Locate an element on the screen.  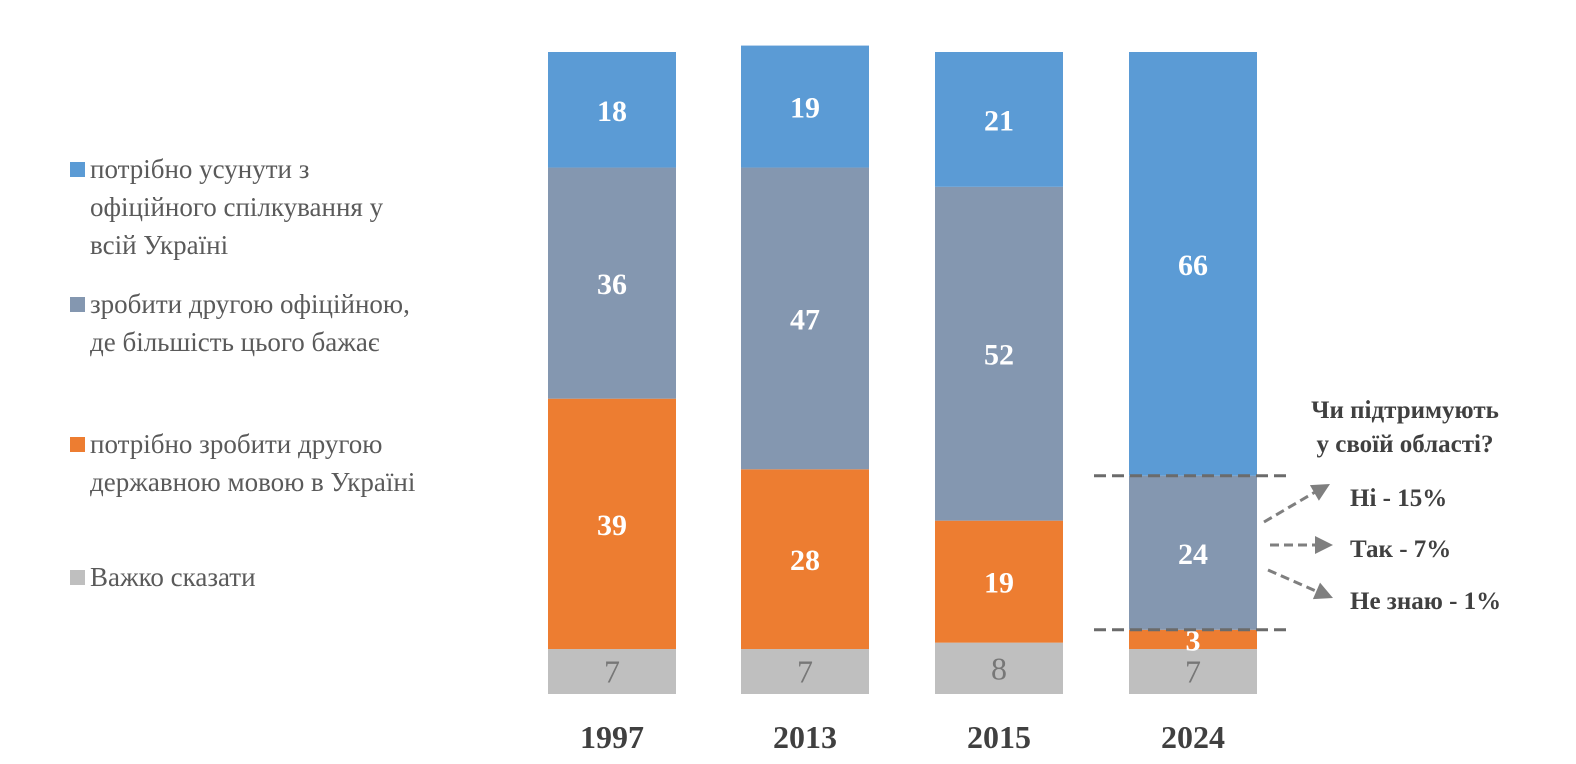
annotation-question: Чи підтримують is located at coordinates (1405, 410).